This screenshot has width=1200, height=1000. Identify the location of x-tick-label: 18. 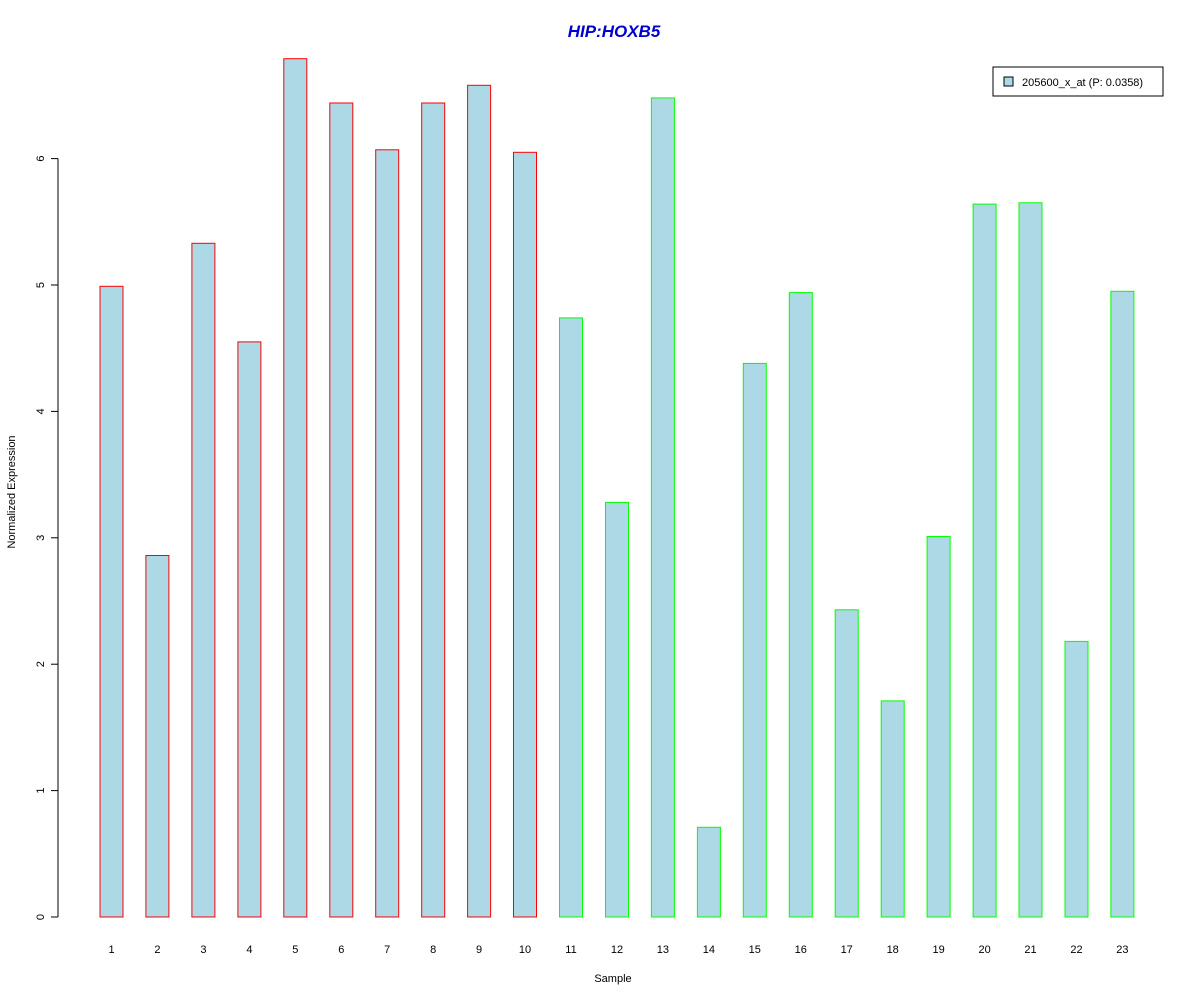
(893, 950).